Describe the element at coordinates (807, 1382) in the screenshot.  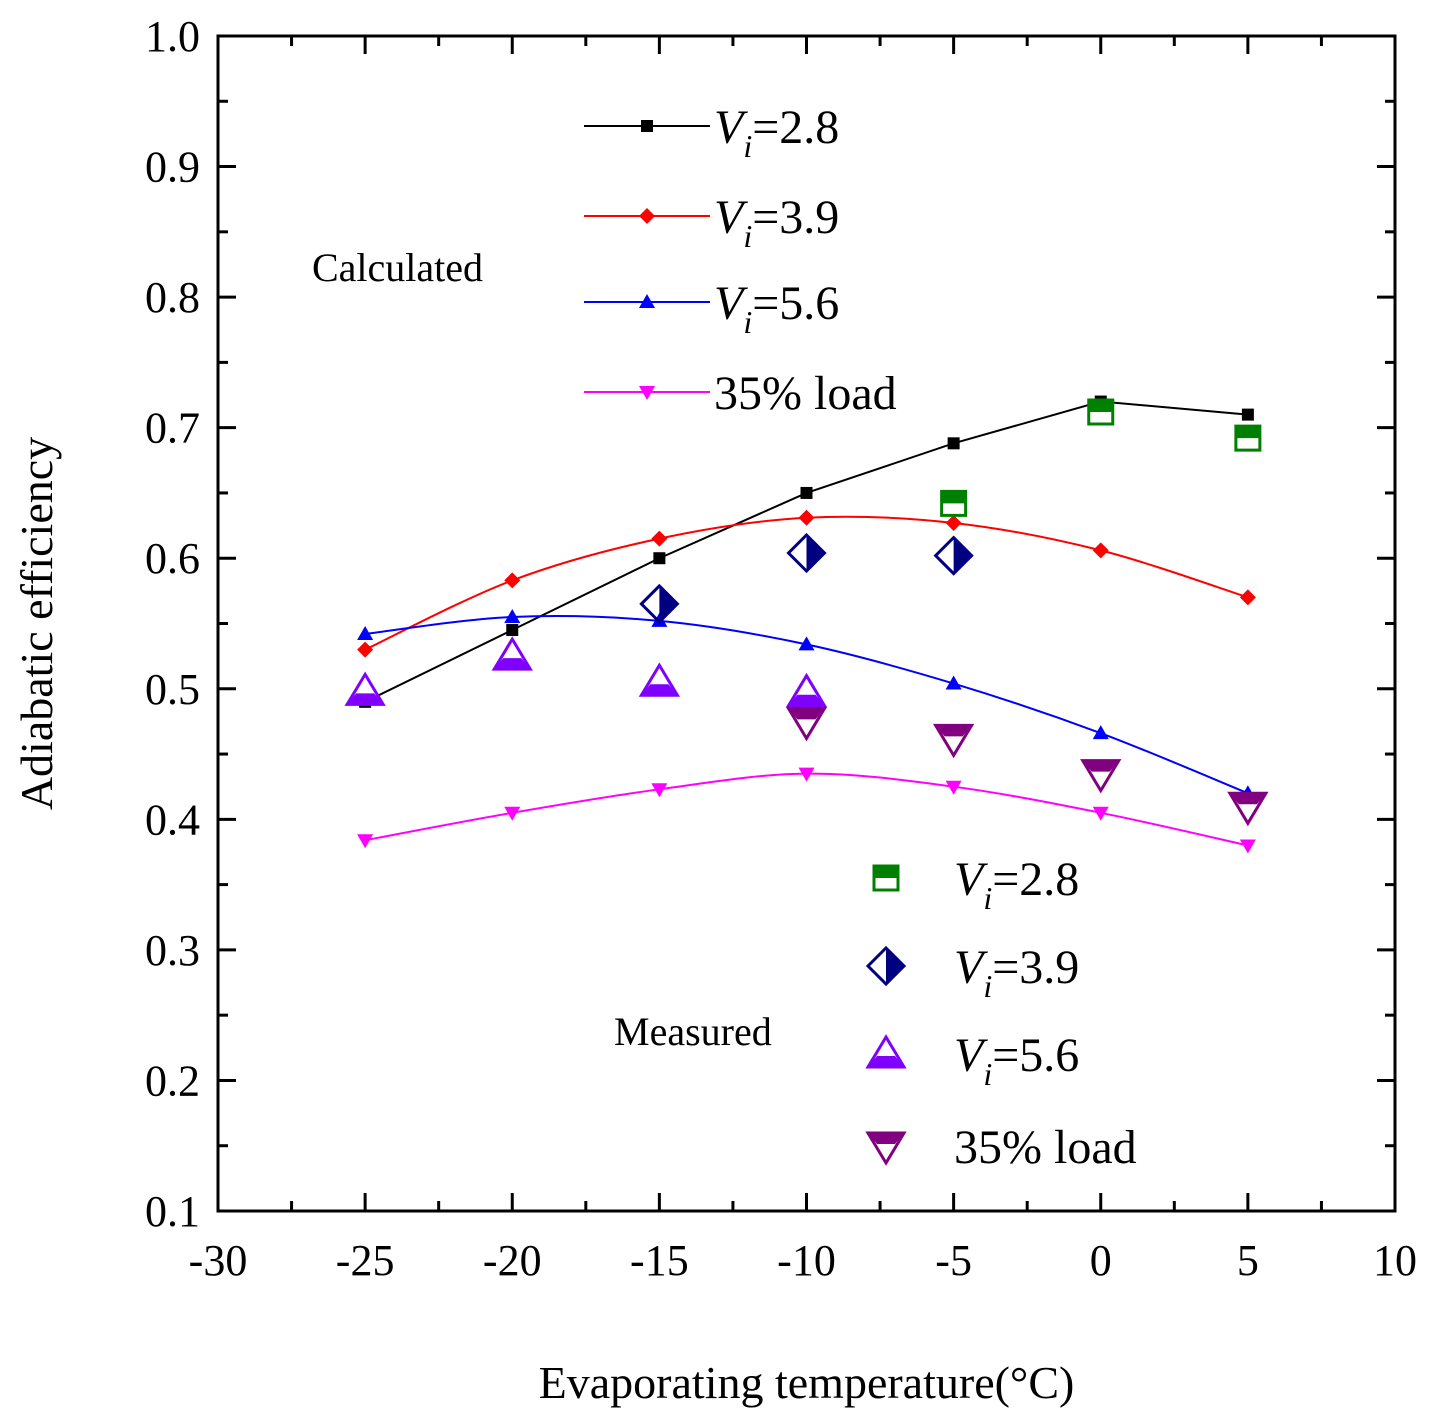
I see `x-axis-title: Evaporating temperature(°C)` at that location.